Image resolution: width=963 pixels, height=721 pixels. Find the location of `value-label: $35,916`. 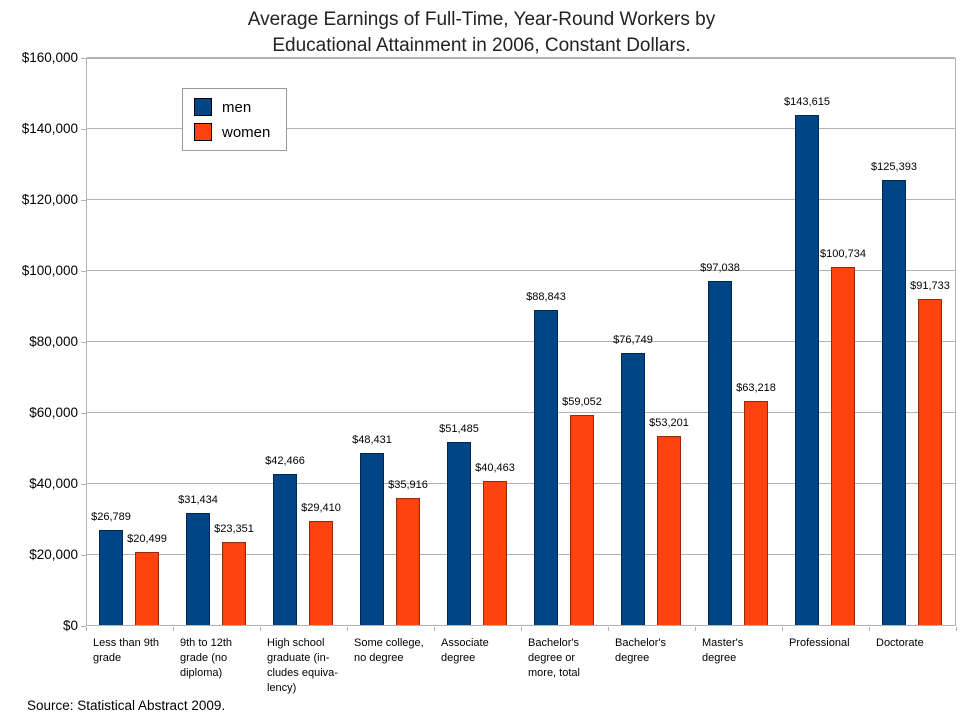

value-label: $35,916 is located at coordinates (408, 484).